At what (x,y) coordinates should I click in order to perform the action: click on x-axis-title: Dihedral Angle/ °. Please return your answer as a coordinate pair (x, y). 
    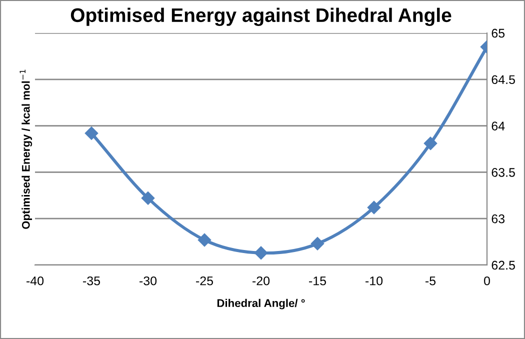
    Looking at the image, I should click on (261, 304).